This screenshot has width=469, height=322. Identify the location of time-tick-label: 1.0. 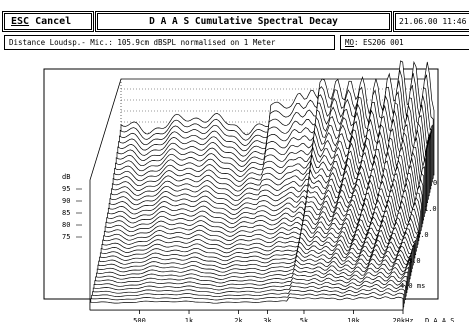
(430, 209).